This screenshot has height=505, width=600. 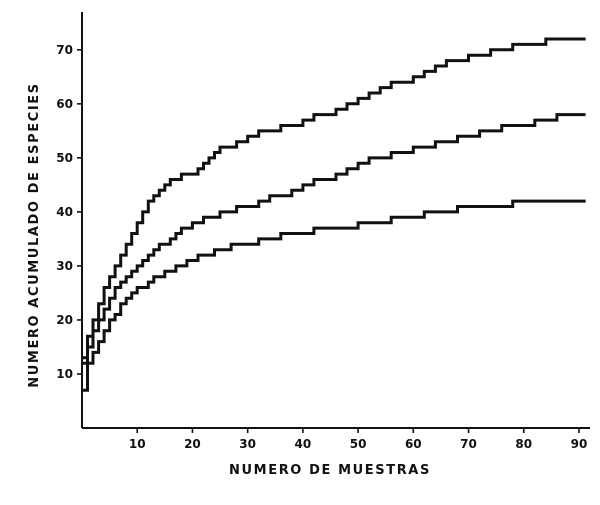 I want to click on x-tick-label: 60, so click(x=413, y=444).